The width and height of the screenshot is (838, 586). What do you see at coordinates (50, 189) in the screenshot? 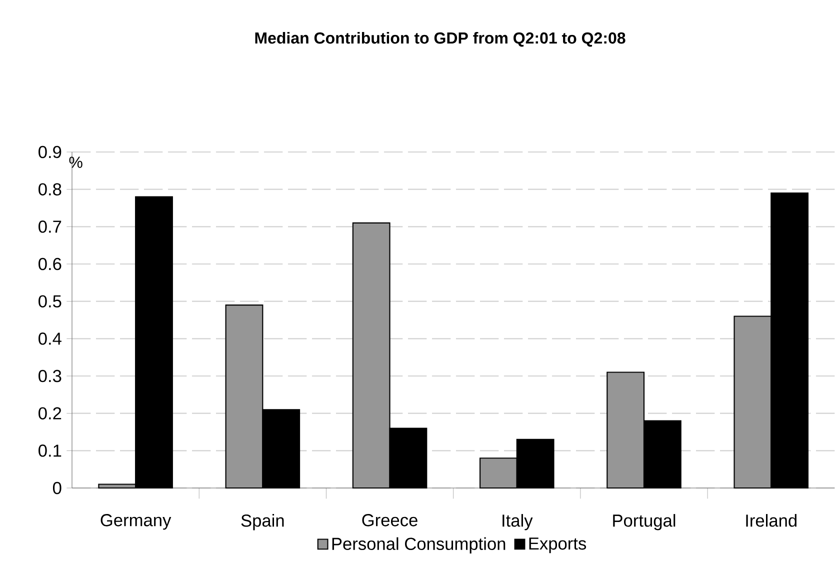
I see `y-tick-label: 0.8` at bounding box center [50, 189].